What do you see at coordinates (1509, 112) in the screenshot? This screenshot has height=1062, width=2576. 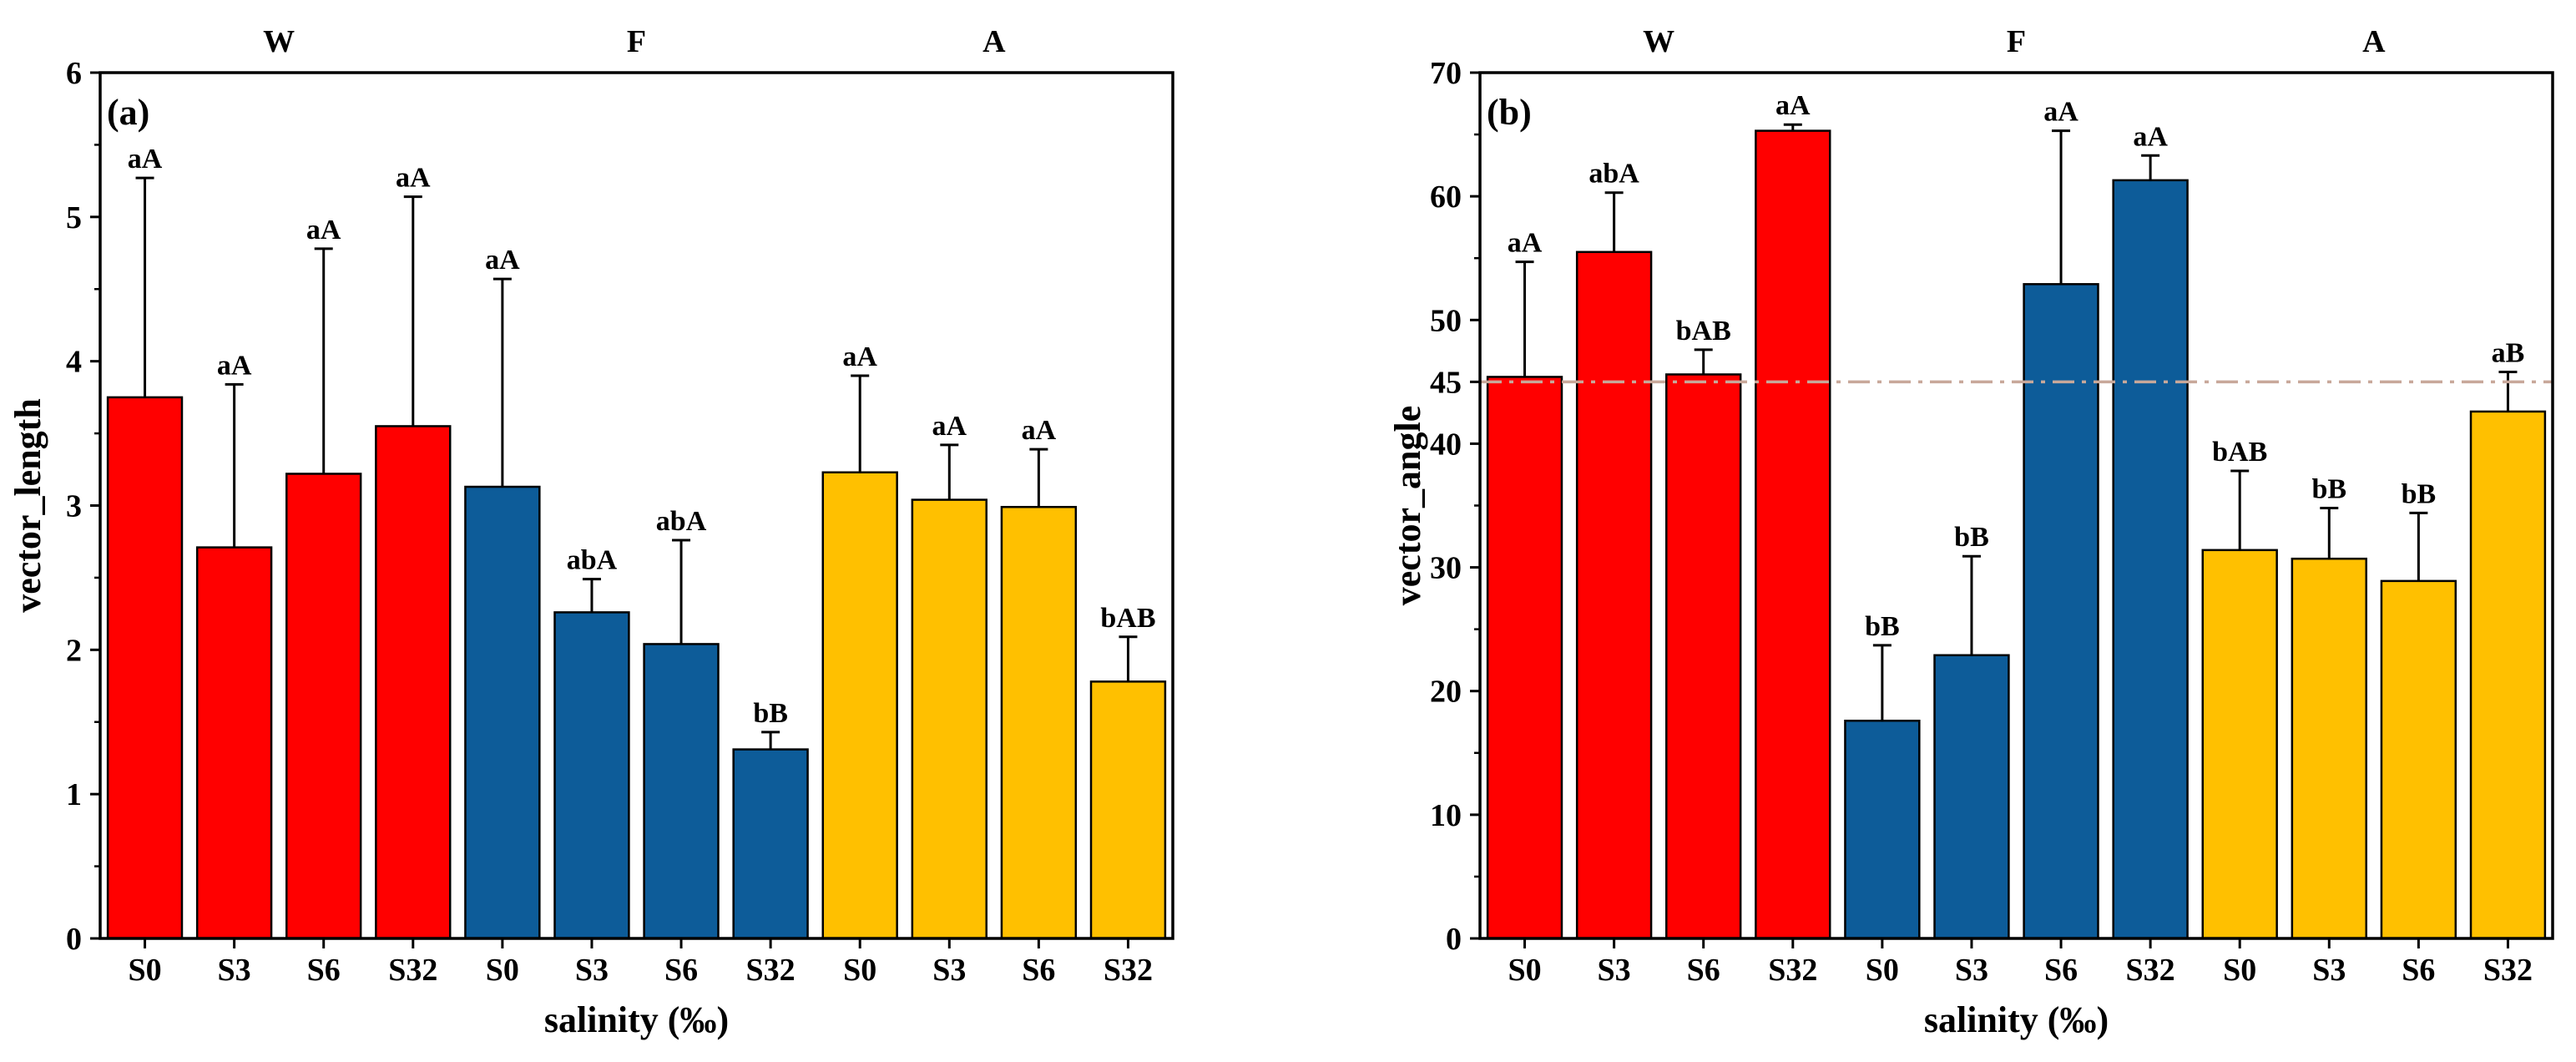 I see `panel-label: (b)` at bounding box center [1509, 112].